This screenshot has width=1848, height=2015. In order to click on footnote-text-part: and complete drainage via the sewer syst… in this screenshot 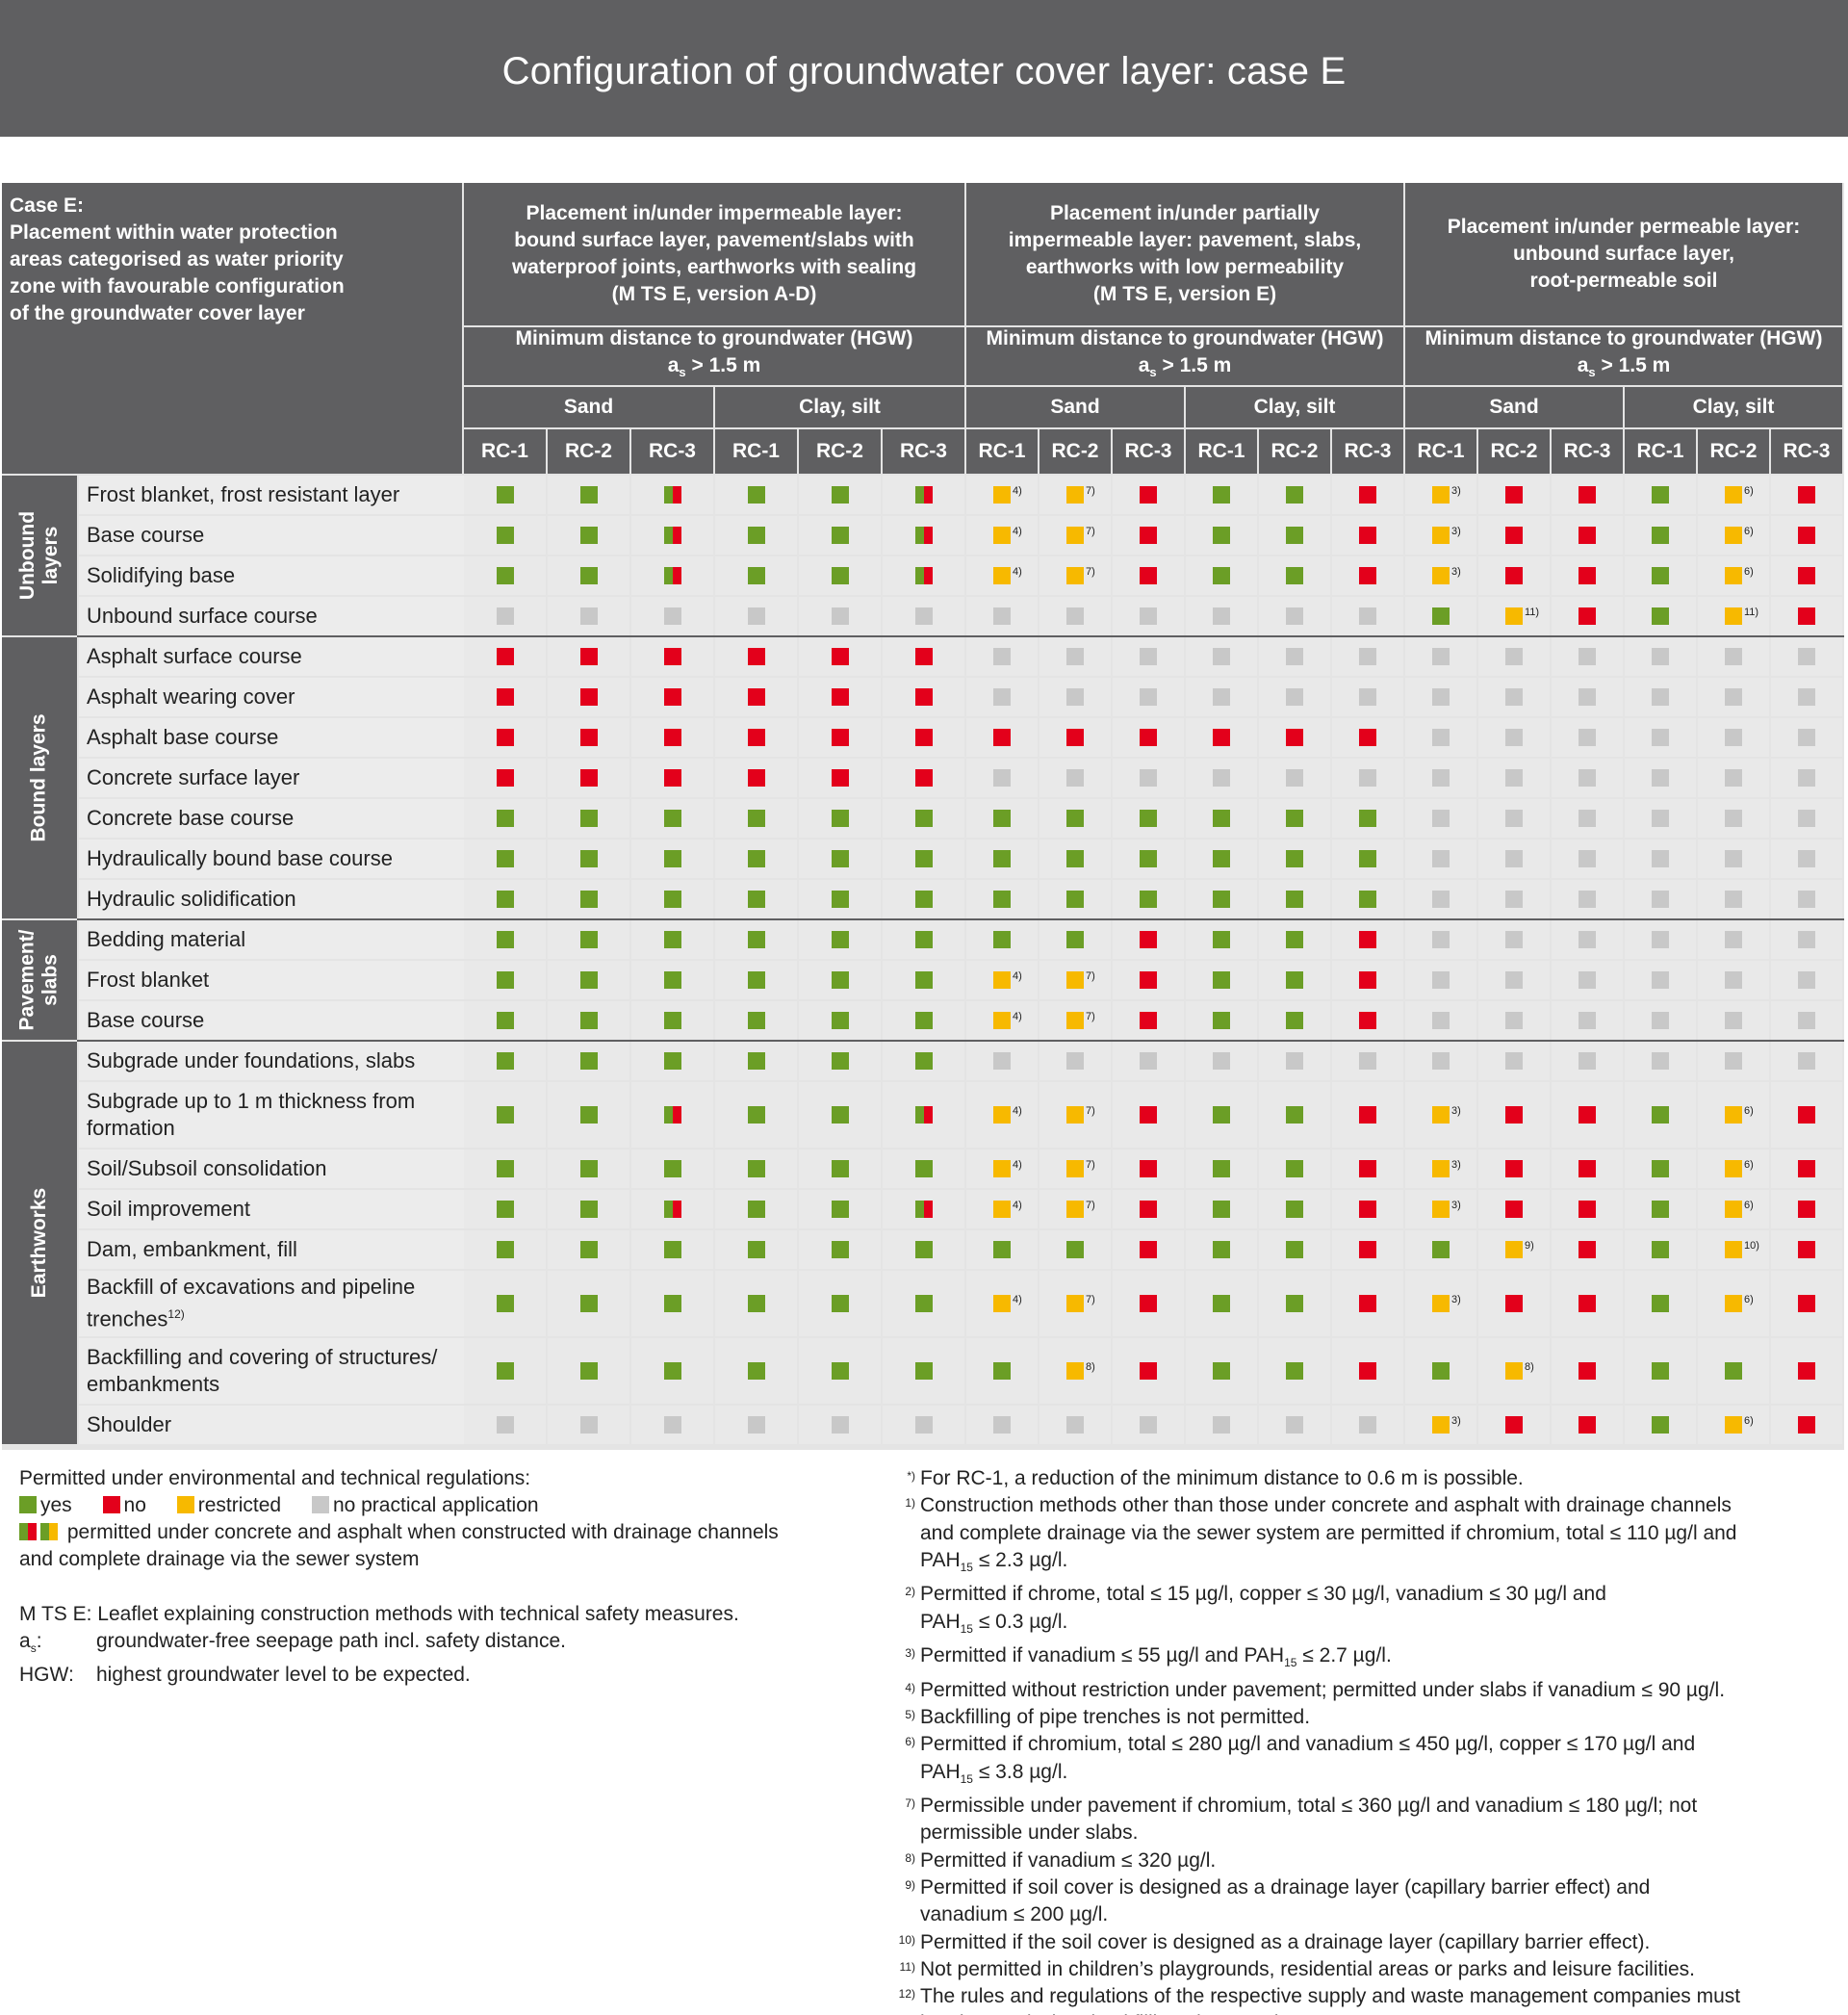, I will do `click(1328, 1533)`.